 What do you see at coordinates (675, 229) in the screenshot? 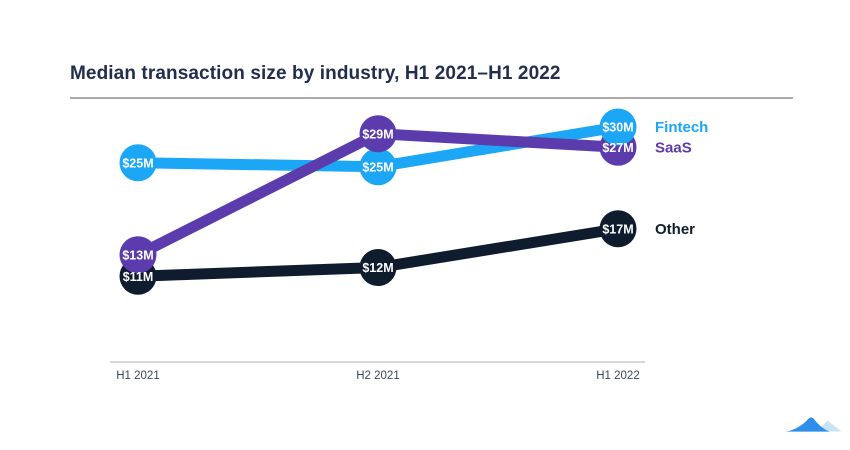
I see `legend-label-other: Other` at bounding box center [675, 229].